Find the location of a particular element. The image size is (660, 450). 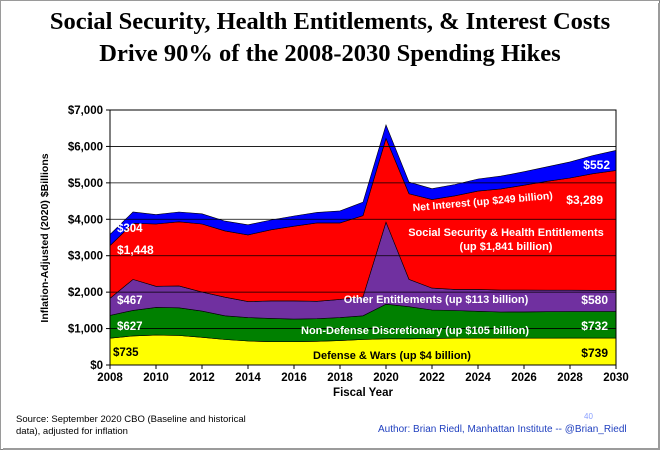

data-label: $580 is located at coordinates (594, 300).